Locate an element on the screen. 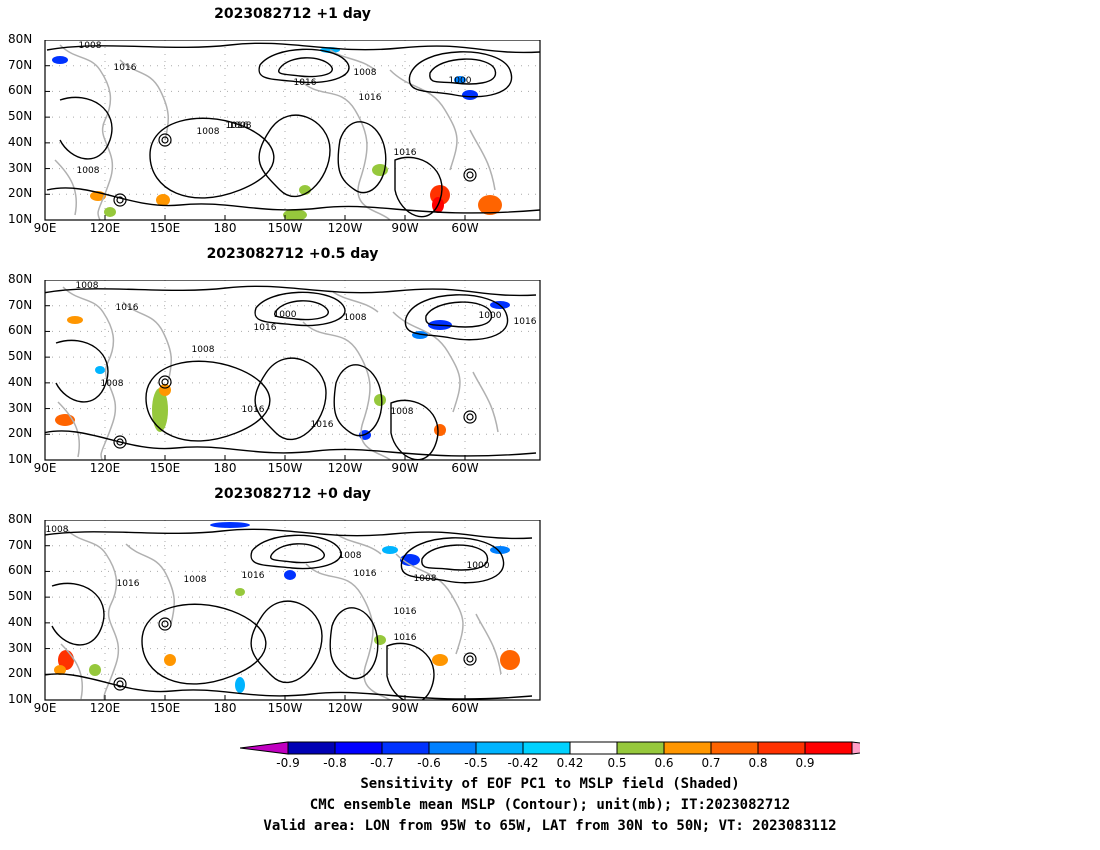 This screenshot has width=1100, height=850. colorbar-tick-label: -0.9 is located at coordinates (288, 763).